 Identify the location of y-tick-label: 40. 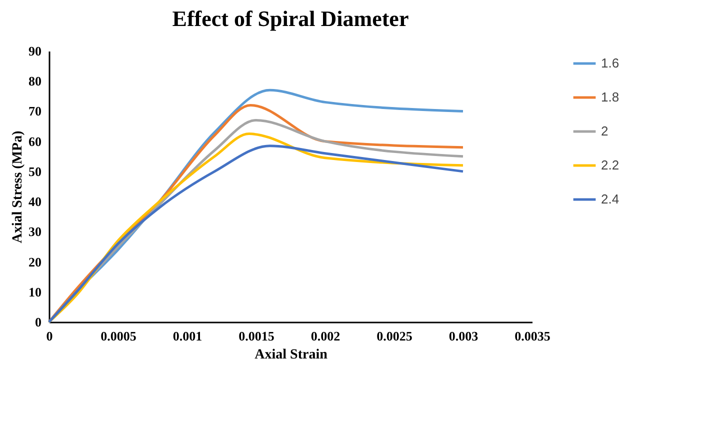
(35, 202).